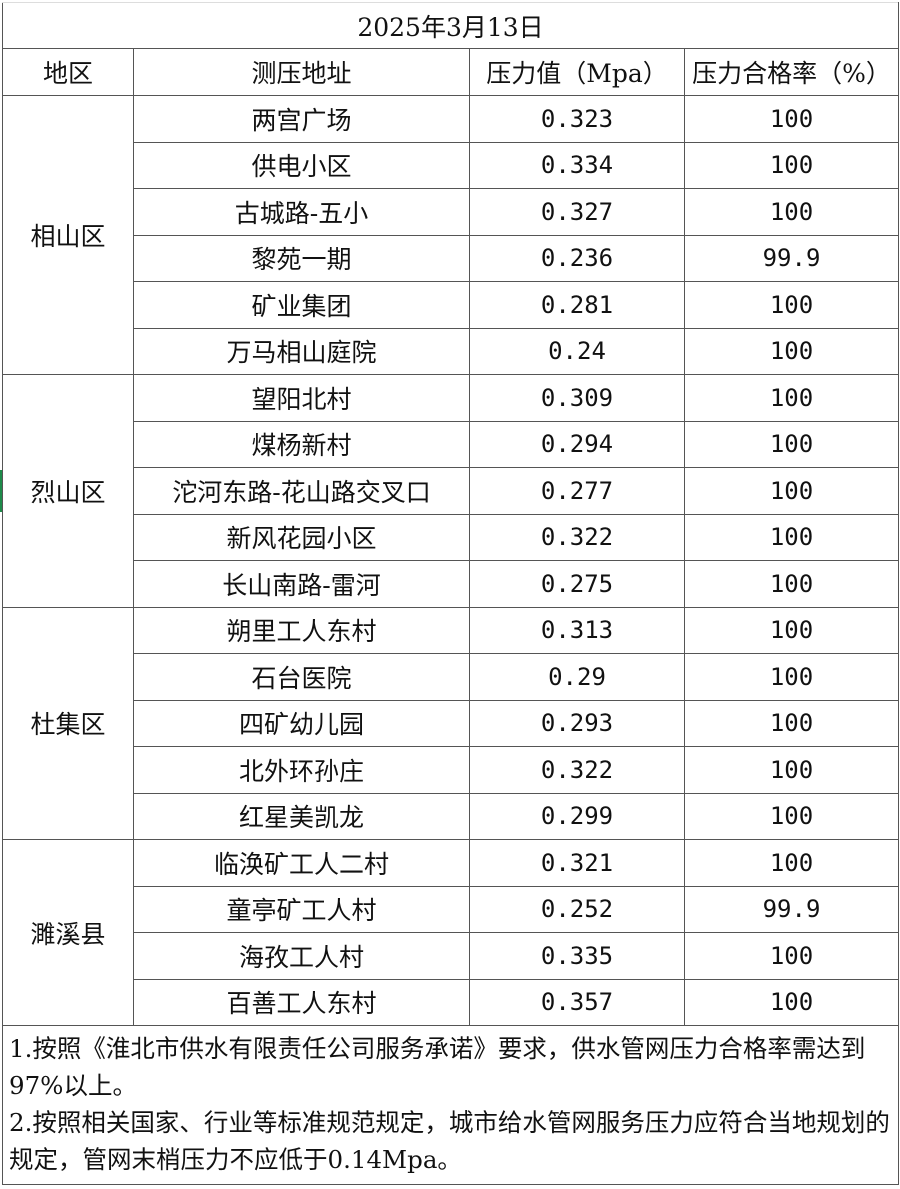 This screenshot has height=1189, width=900. Describe the element at coordinates (68, 932) in the screenshot. I see `region-cell: 濉溪县` at that location.